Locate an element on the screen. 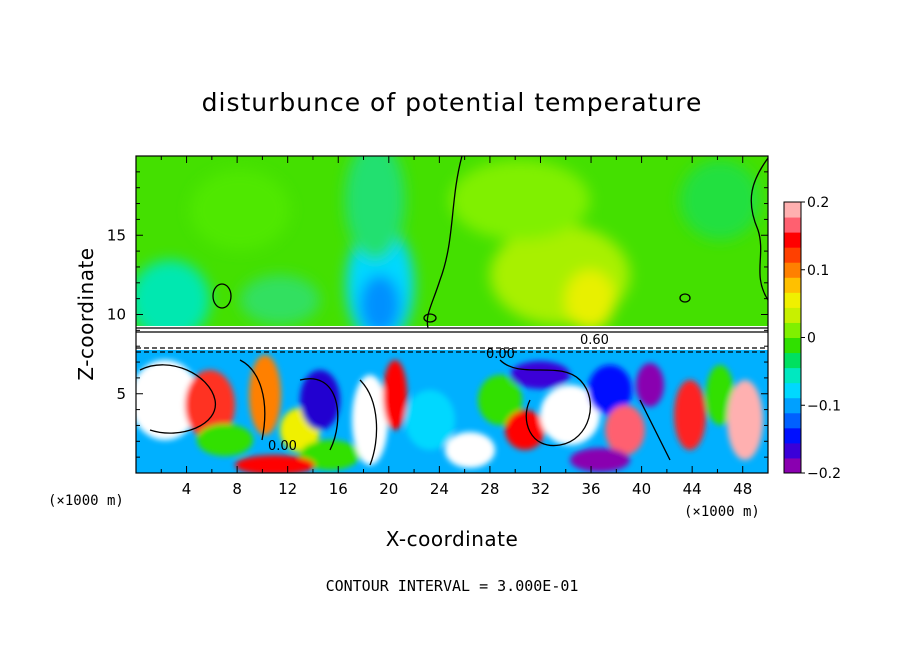 This screenshot has width=904, height=654. x-tick-label: 28 is located at coordinates (489, 489).